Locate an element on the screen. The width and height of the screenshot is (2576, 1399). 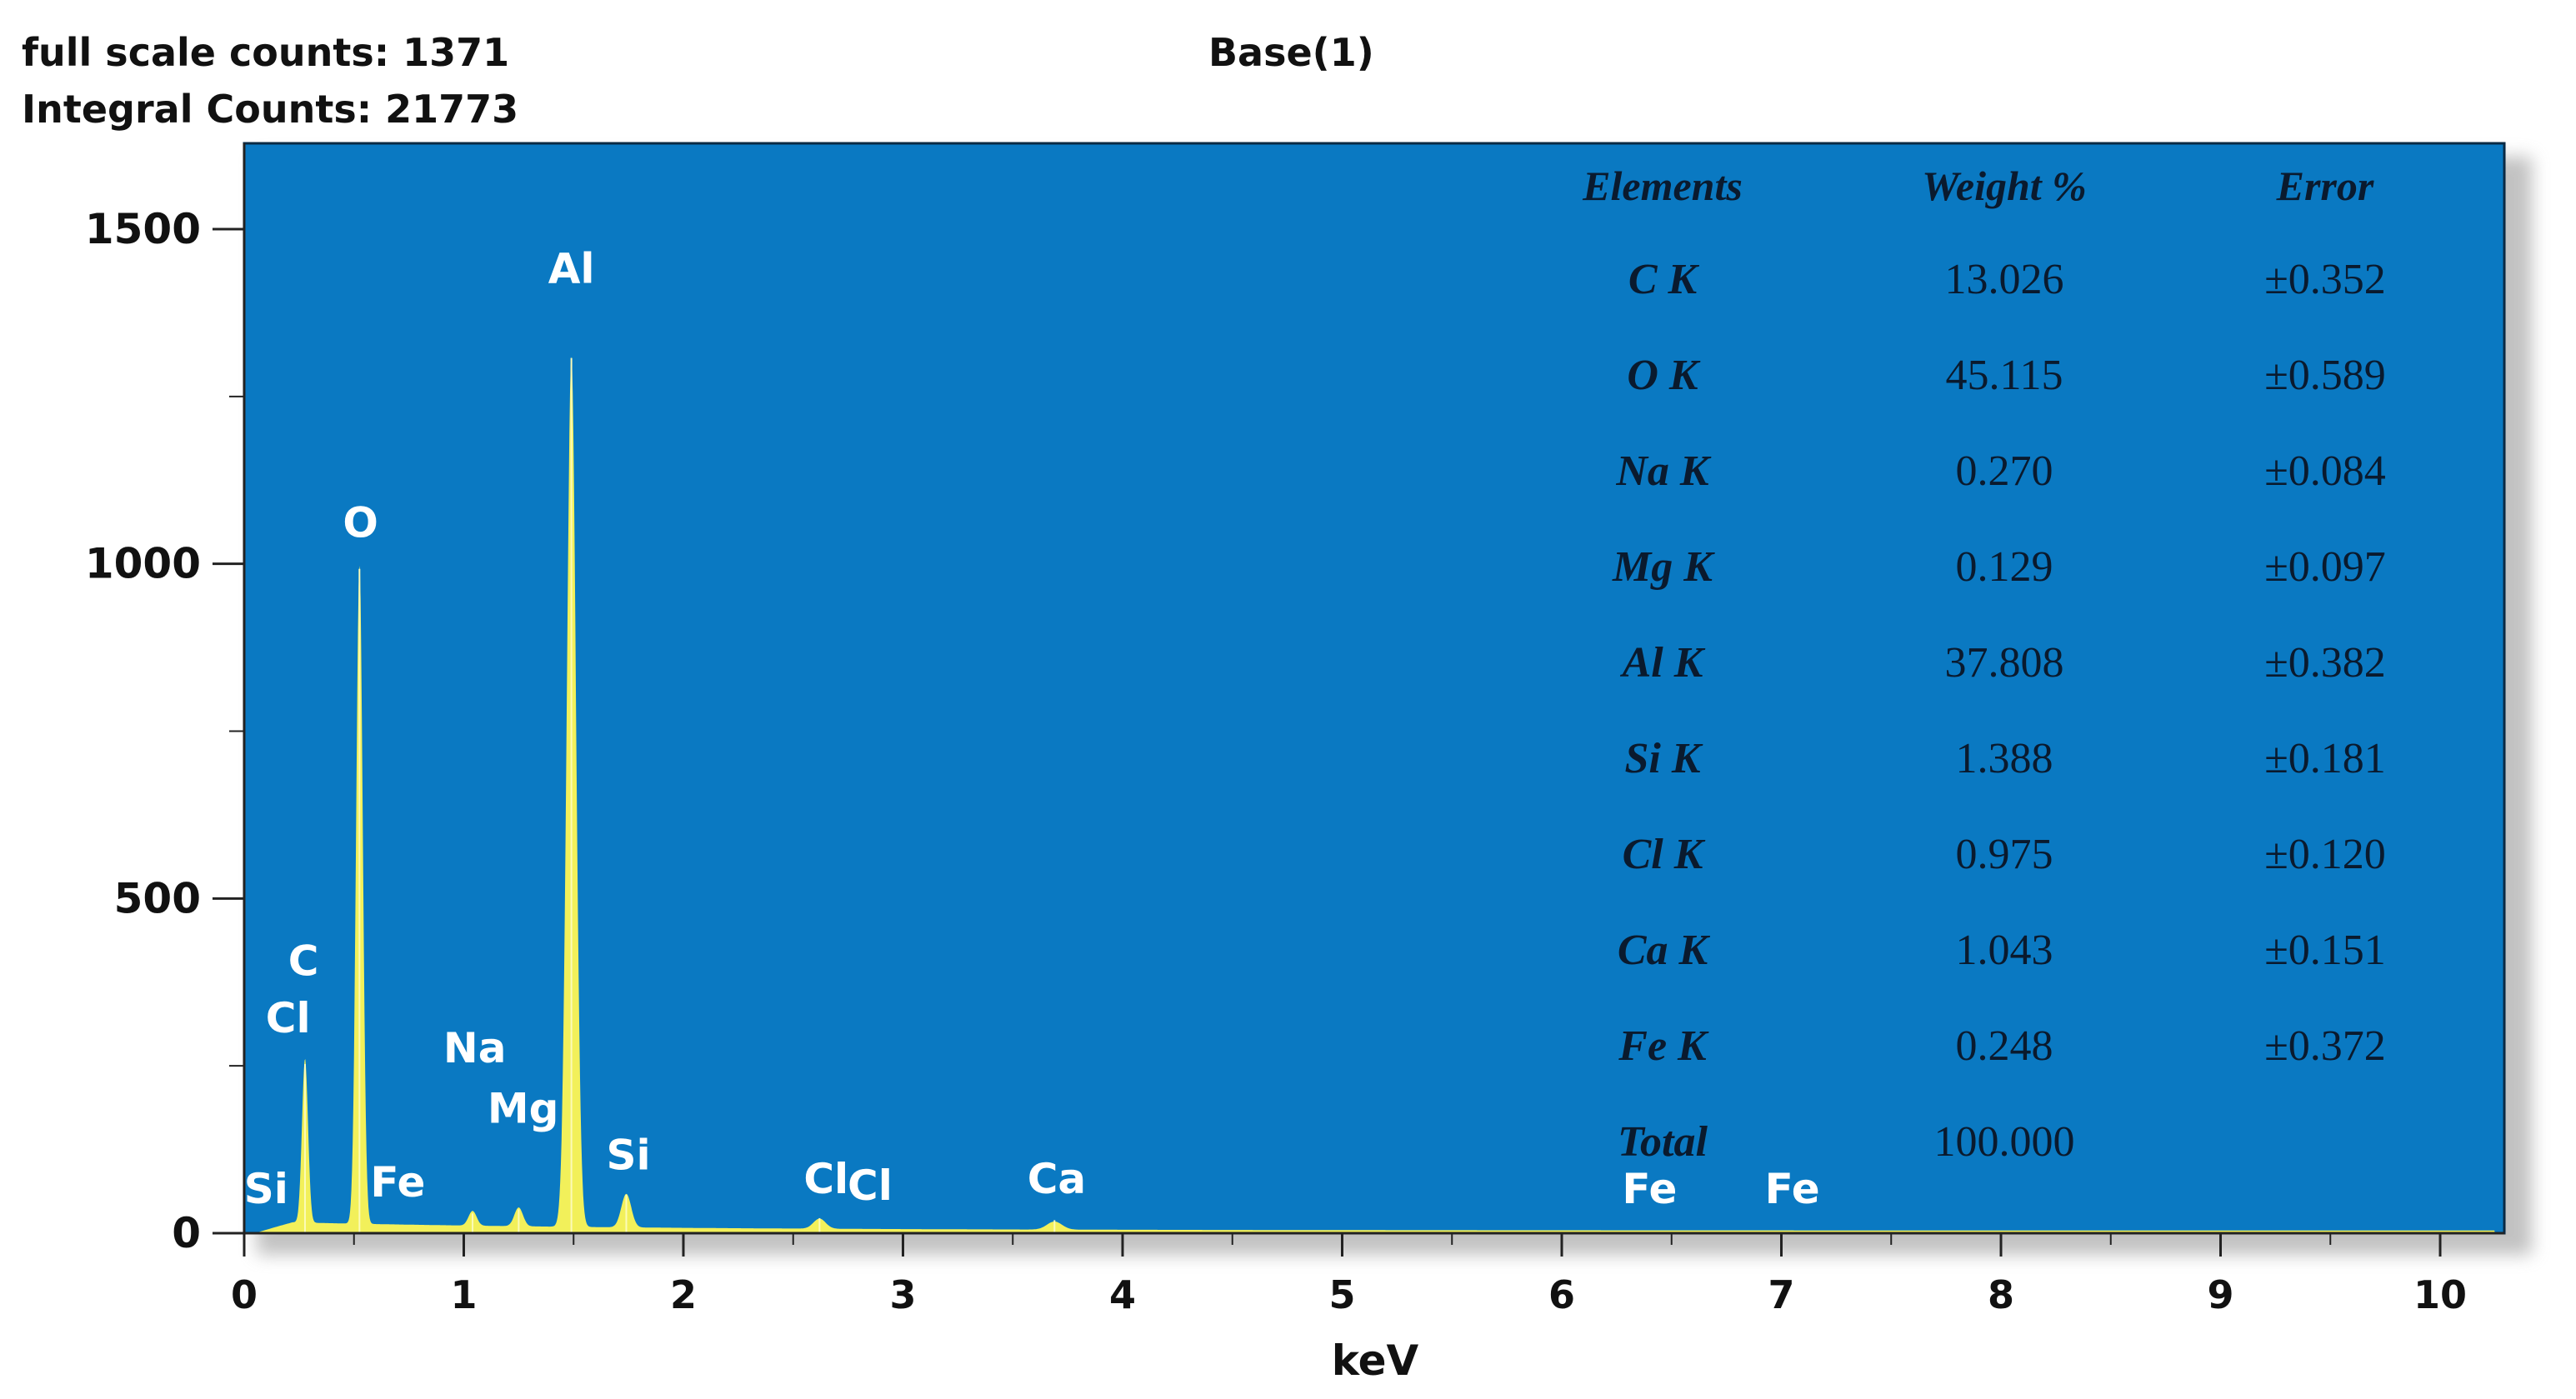
table-cell: Al K is located at coordinates (1663, 663).